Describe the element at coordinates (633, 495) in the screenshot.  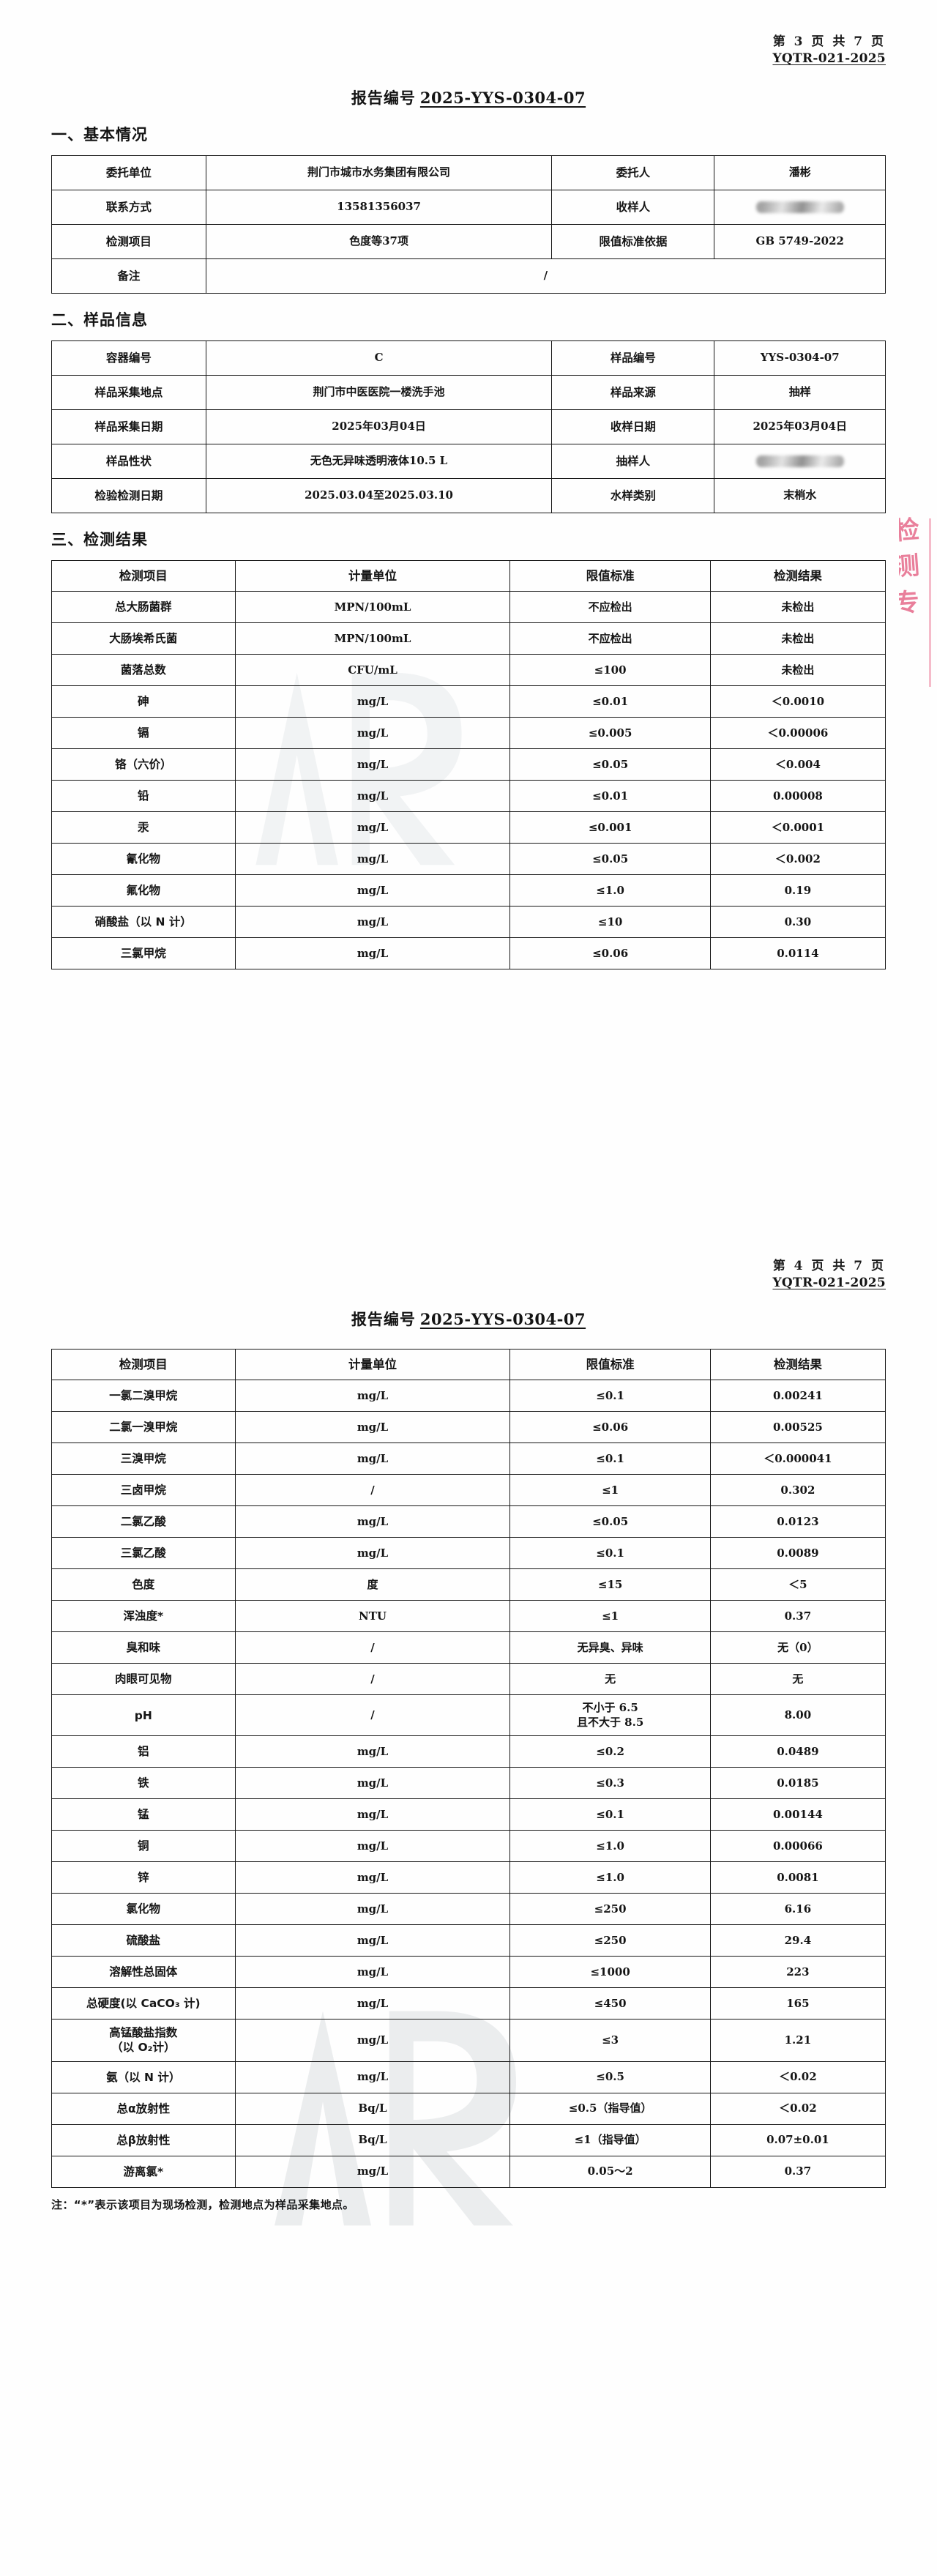
I see `cell-label: 水样类别` at that location.